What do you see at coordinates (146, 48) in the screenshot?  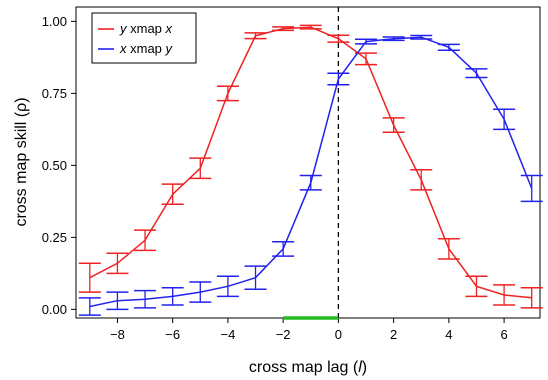 I see `legend-label-x-xmap-y: x xmap y` at bounding box center [146, 48].